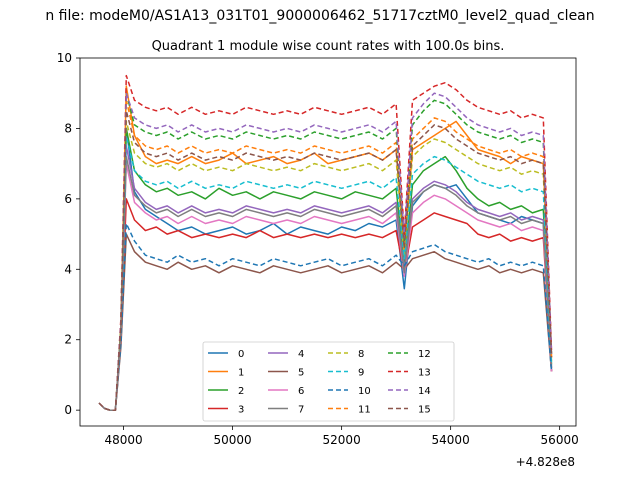 The image size is (640, 480). Describe the element at coordinates (361, 373) in the screenshot. I see `legend-label-9: 9` at that location.